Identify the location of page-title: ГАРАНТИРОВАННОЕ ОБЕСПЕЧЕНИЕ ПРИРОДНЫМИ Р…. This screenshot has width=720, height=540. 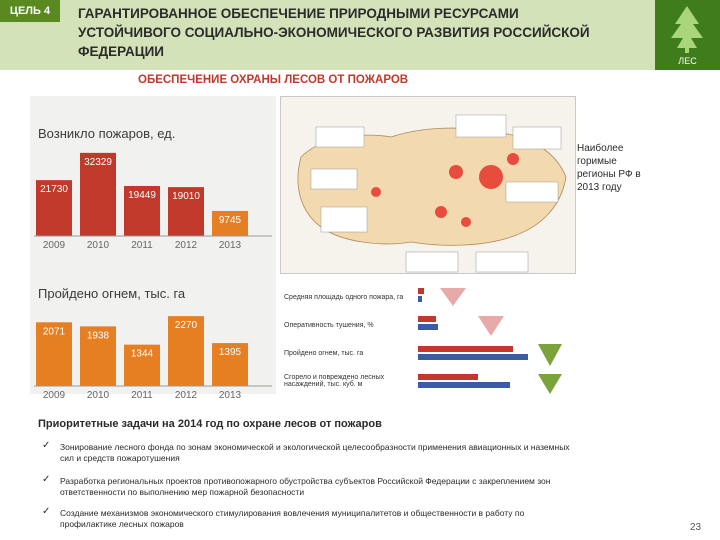
(334, 32).